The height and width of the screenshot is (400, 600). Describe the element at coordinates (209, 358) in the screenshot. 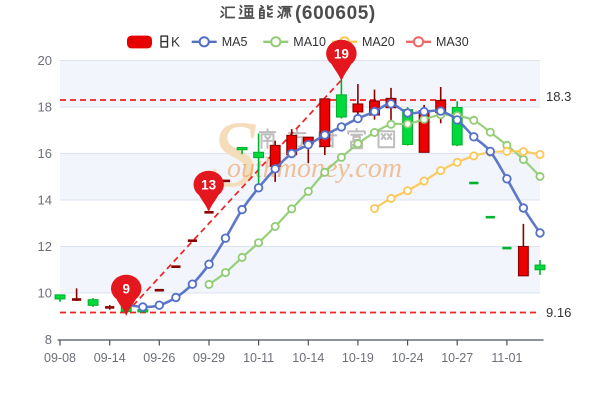

I see `svg-text: 09-29` at that location.